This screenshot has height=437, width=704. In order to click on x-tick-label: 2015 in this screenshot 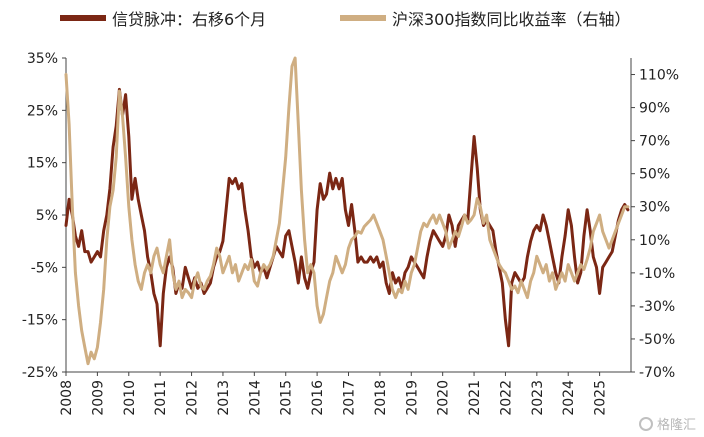, I will do `click(287, 398)`.